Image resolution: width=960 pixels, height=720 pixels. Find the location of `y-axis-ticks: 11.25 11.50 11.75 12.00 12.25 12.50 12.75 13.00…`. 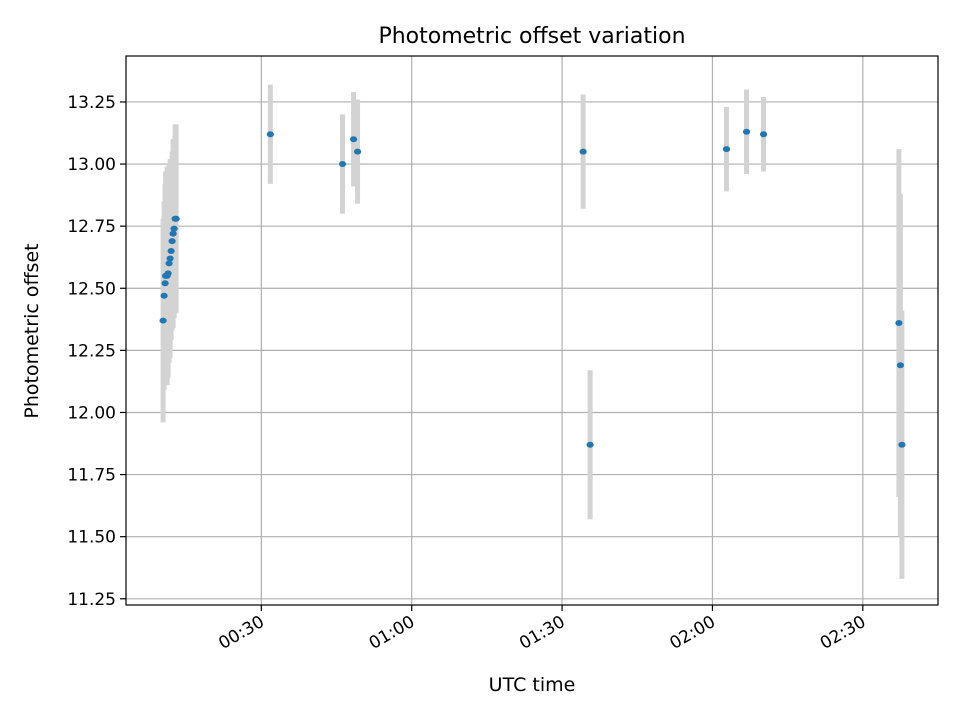

y-axis-ticks: 11.25 11.50 11.75 12.00 12.25 12.50 12.75 13.00… is located at coordinates (96, 351).